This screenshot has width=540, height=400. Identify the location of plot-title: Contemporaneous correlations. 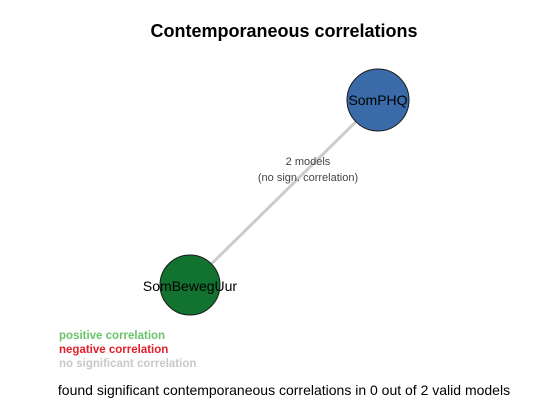
(283, 31).